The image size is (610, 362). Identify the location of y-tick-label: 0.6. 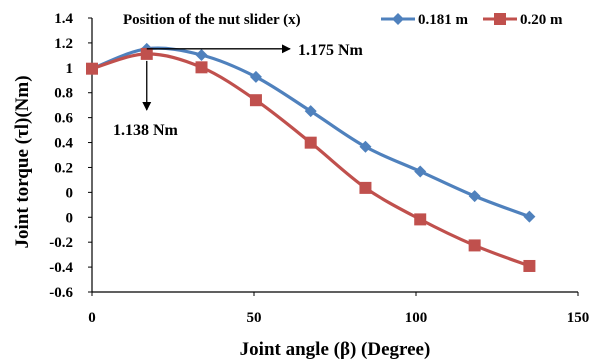
(63, 119).